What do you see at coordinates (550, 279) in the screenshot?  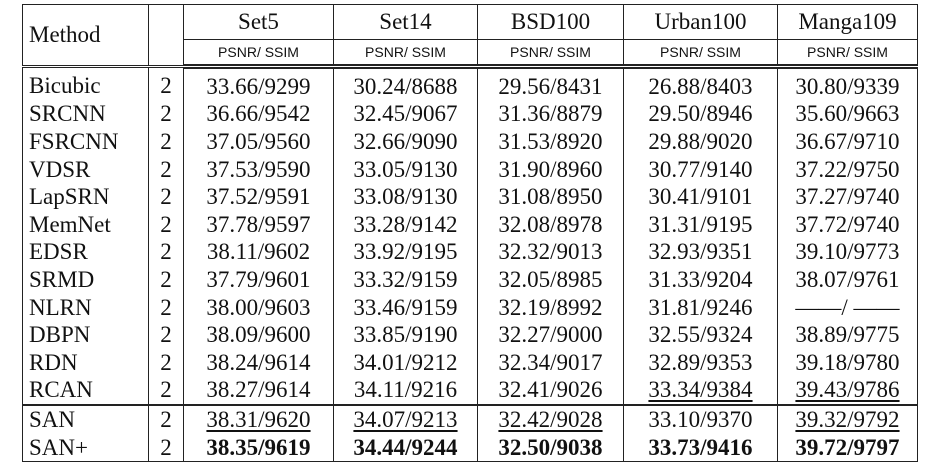 I see `cell-text: 32.05/8985` at bounding box center [550, 279].